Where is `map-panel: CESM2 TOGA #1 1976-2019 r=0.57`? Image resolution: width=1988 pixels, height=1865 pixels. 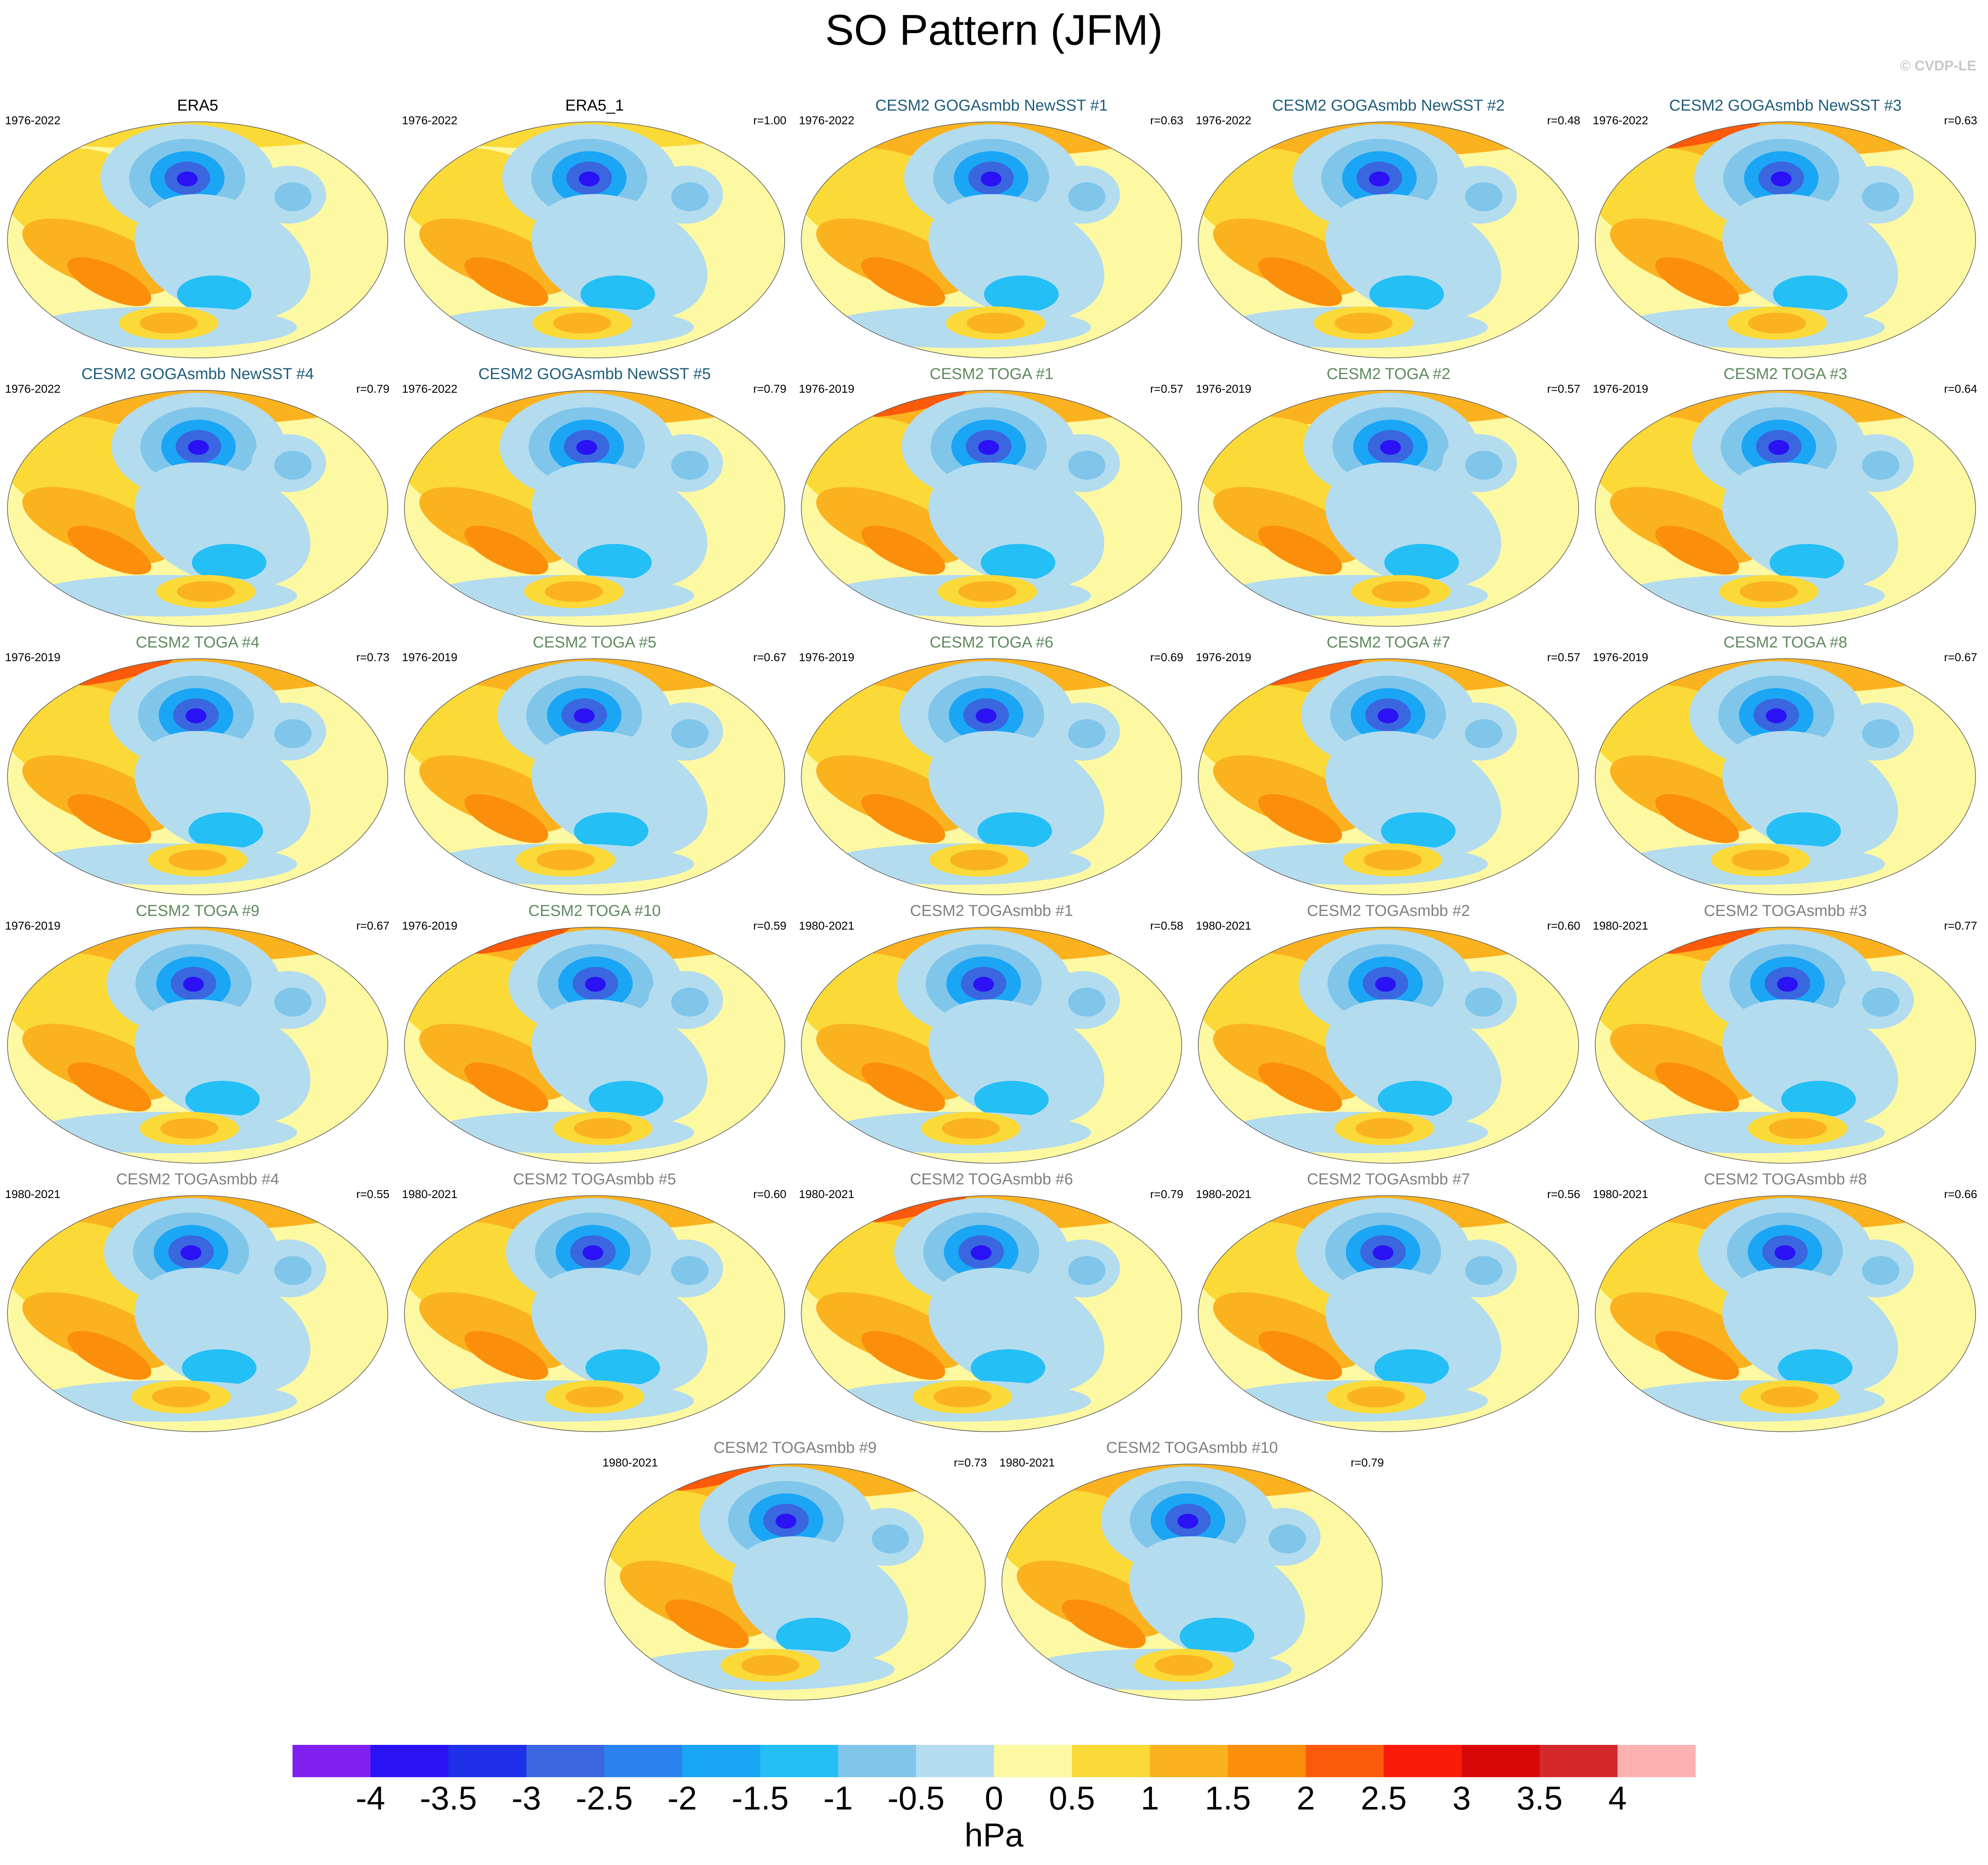
map-panel: CESM2 TOGA #1 1976-2019 r=0.57 is located at coordinates (991, 497).